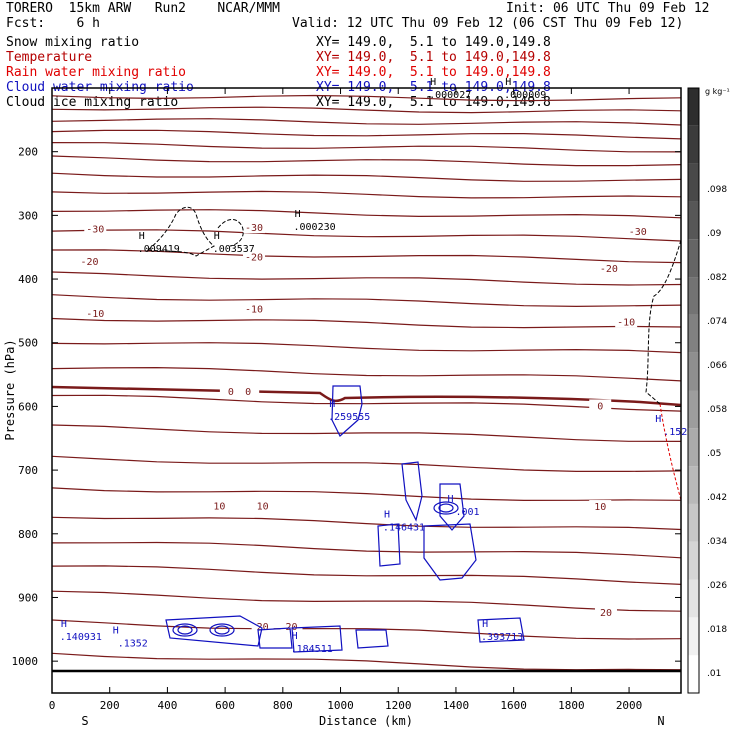  What do you see at coordinates (64, 624) in the screenshot?
I see `maximum-marker-8: H` at bounding box center [64, 624].